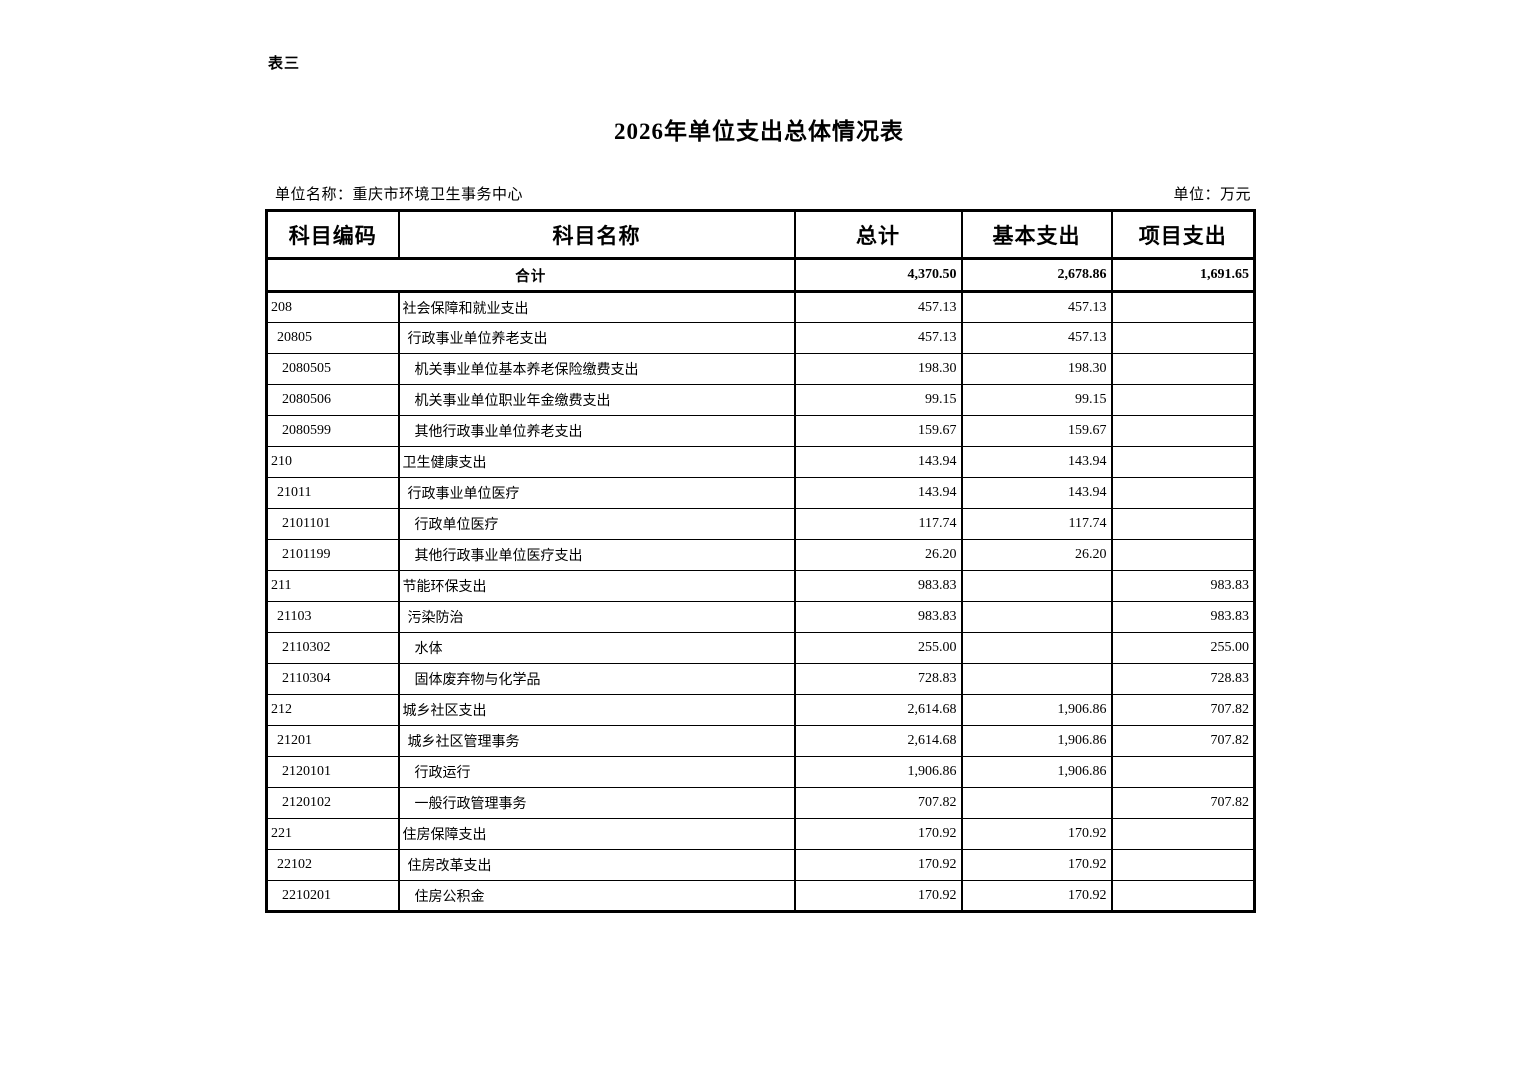 This screenshot has width=1520, height=1074. What do you see at coordinates (596, 865) in the screenshot?
I see `subject-name-cell: 住房改革支出` at bounding box center [596, 865].